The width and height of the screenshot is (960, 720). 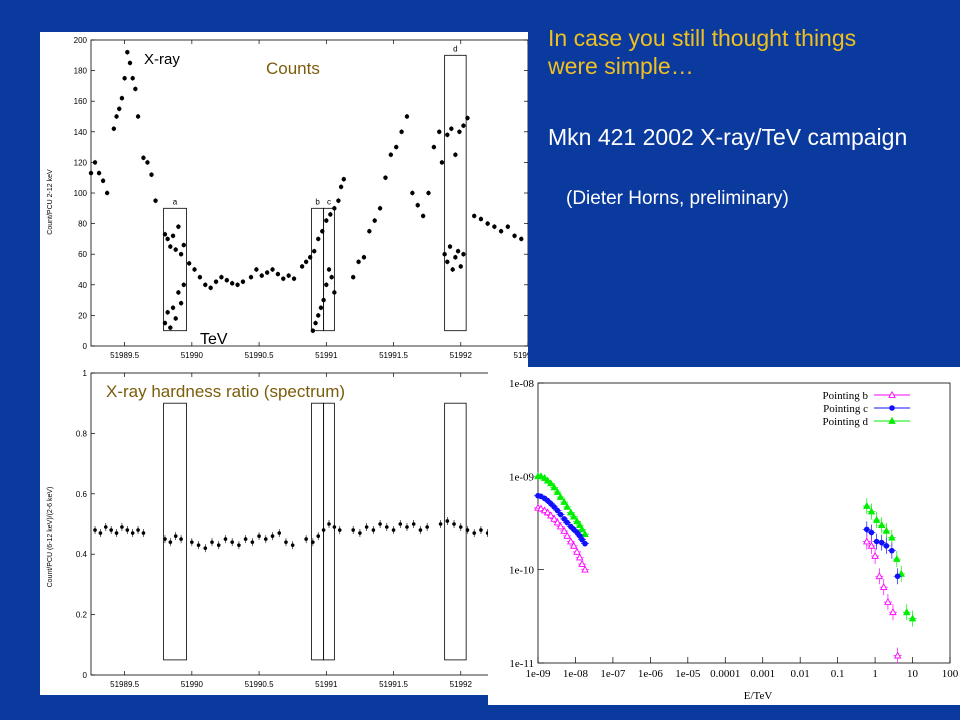 I want to click on hardness-y-tick-label: 0.8, so click(x=82, y=433).